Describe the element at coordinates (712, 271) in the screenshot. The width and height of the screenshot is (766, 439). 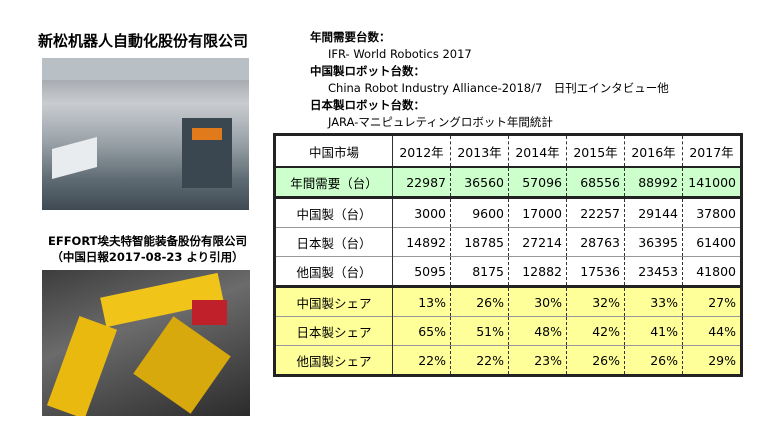
I see `table-cell: 41800` at that location.